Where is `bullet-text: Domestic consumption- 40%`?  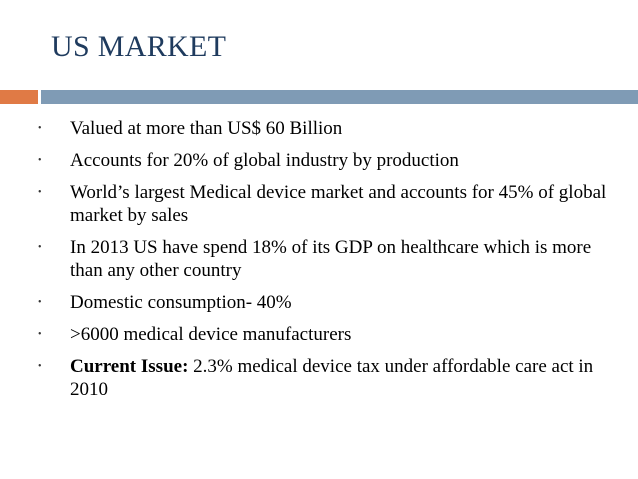
bullet-text: Domestic consumption- 40% is located at coordinates (181, 302).